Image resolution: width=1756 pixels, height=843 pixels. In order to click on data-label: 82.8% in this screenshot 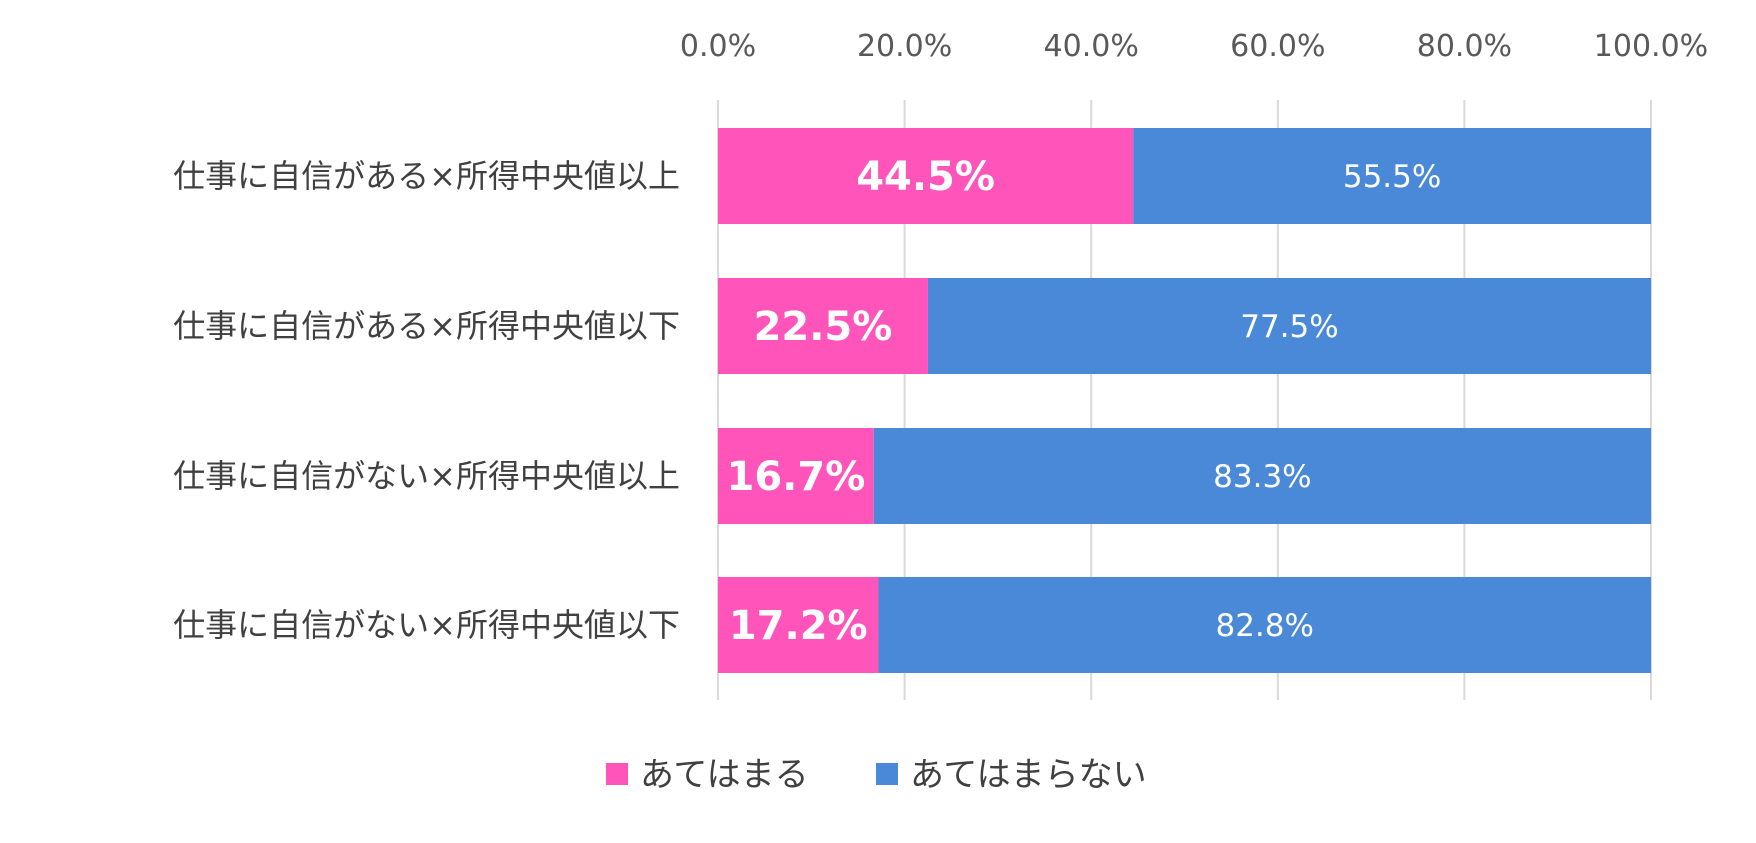, I will do `click(1264, 626)`.